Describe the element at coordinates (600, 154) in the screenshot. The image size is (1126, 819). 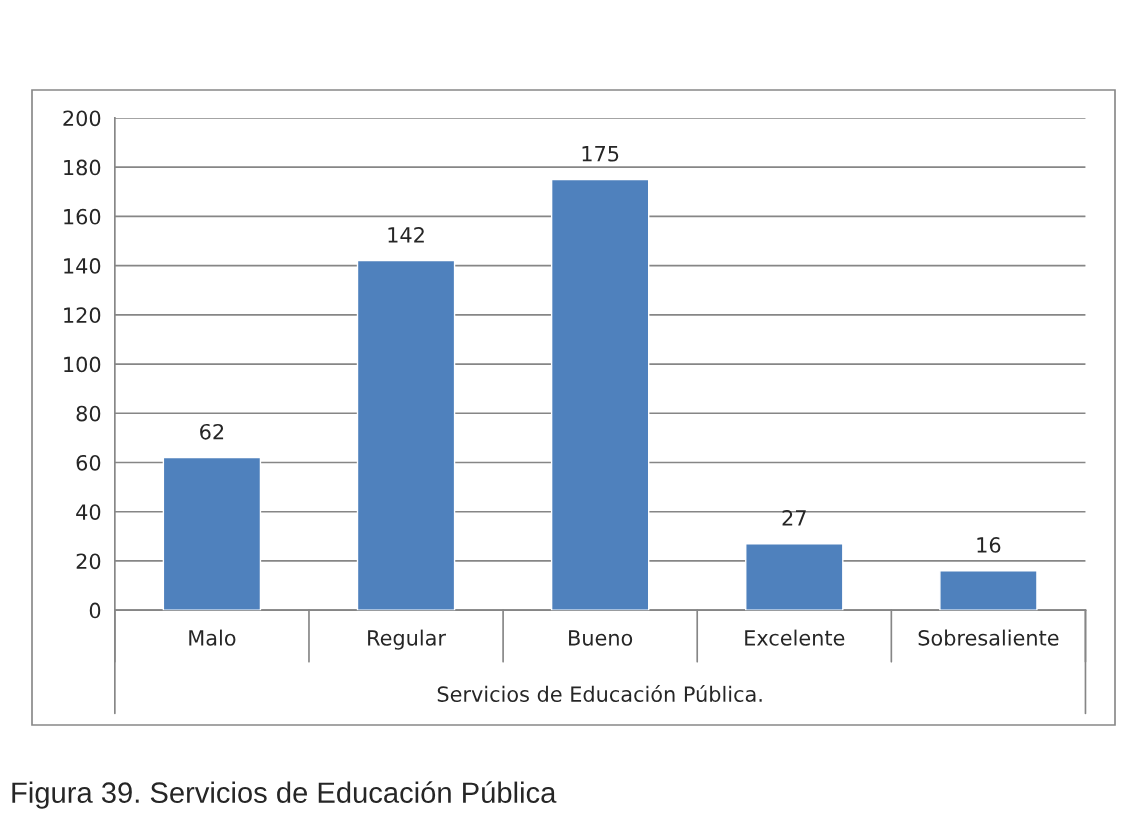
I see `data-label: 175` at that location.